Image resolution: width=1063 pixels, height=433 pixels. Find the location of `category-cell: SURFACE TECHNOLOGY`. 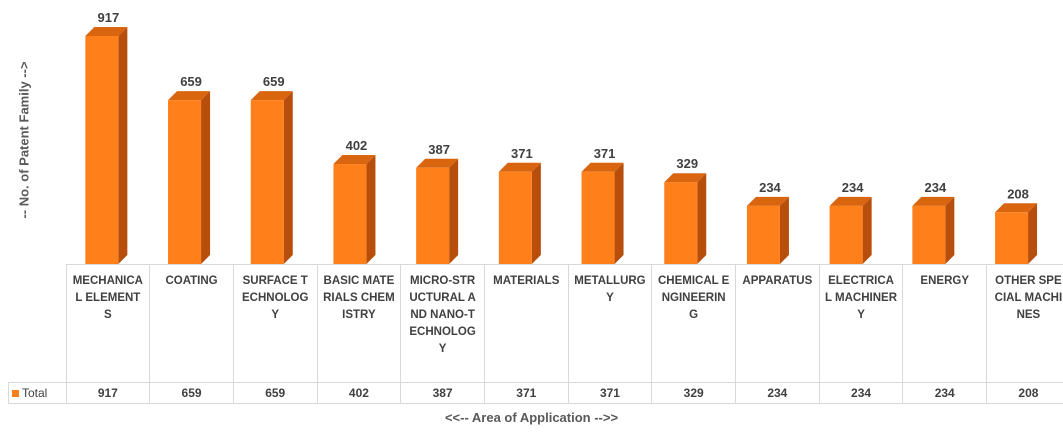

category-cell: SURFACE TECHNOLOGY is located at coordinates (275, 323).